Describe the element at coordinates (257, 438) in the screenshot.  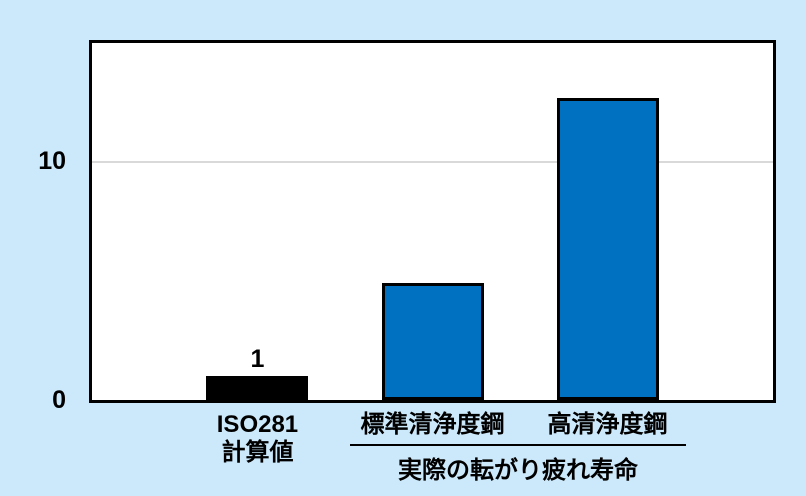
I see `x-axis-category-label-1: ISO281 計算値` at that location.